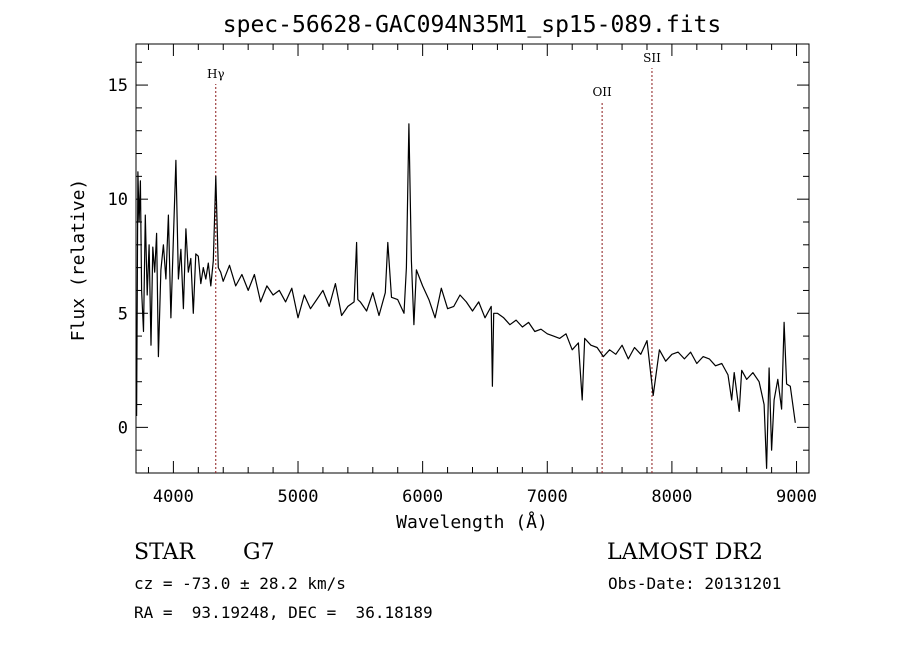 The image size is (900, 649). Describe the element at coordinates (259, 552) in the screenshot. I see `spectral-subclass: G7` at that location.